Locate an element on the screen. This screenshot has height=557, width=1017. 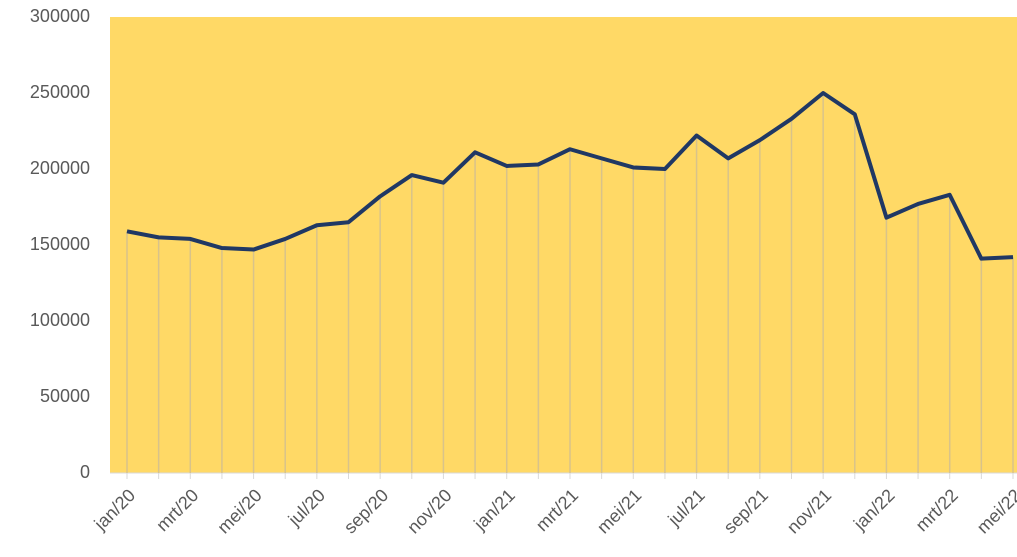
x-tick-label: mrt/21 is located at coordinates (557, 510).